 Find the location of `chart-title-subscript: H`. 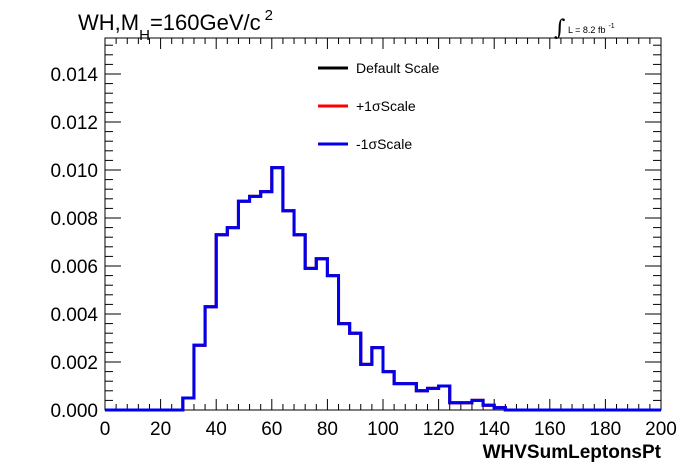

chart-title-subscript: H is located at coordinates (144, 35).